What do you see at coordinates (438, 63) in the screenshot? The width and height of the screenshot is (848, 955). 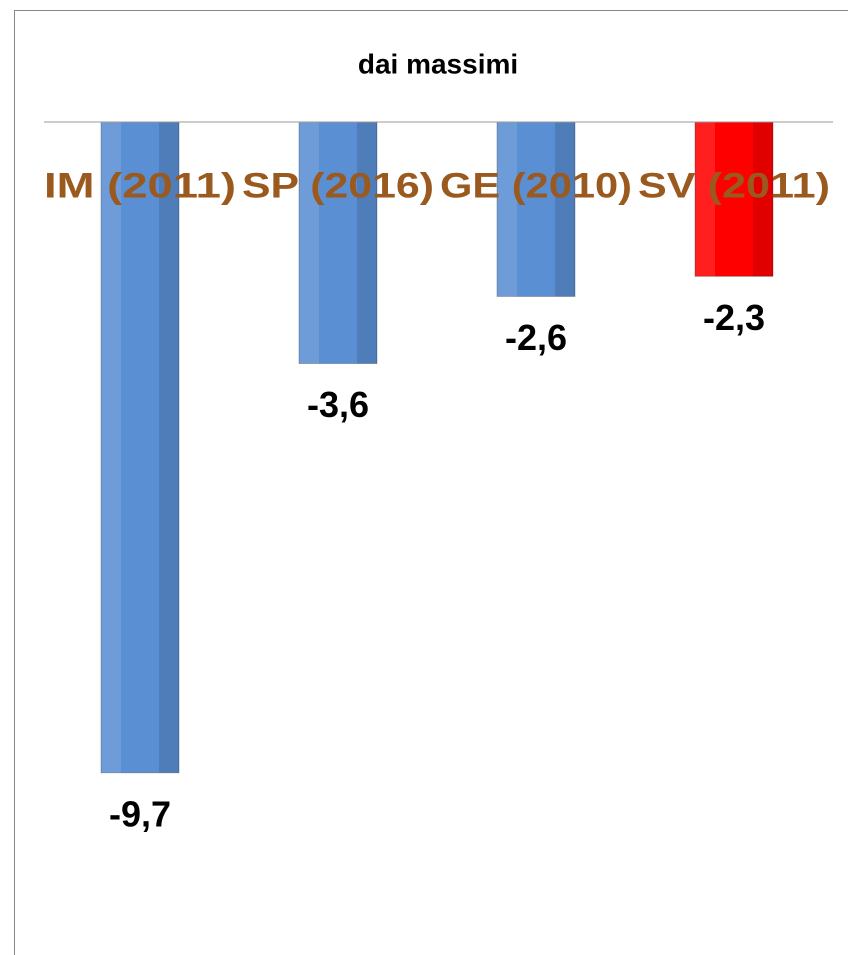 I see `chart-title: dai massimi` at bounding box center [438, 63].